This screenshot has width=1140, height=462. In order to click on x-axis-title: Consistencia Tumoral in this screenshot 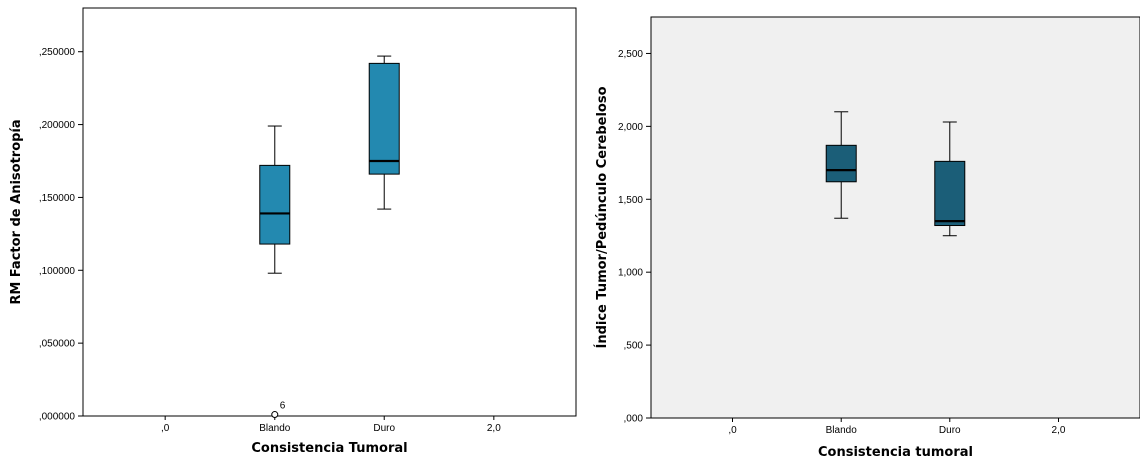, I will do `click(329, 448)`.